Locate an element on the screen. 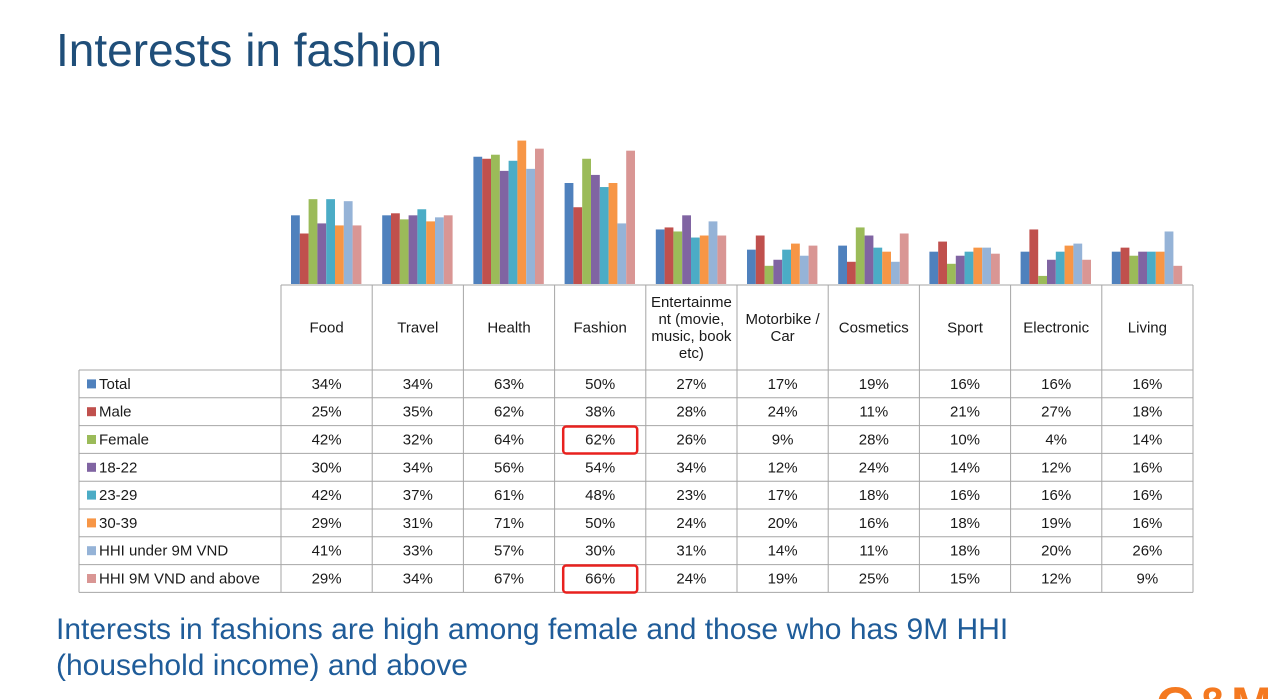 Image resolution: width=1268 pixels, height=699 pixels. data-label-male-cosmetics: 11% is located at coordinates (873, 412).